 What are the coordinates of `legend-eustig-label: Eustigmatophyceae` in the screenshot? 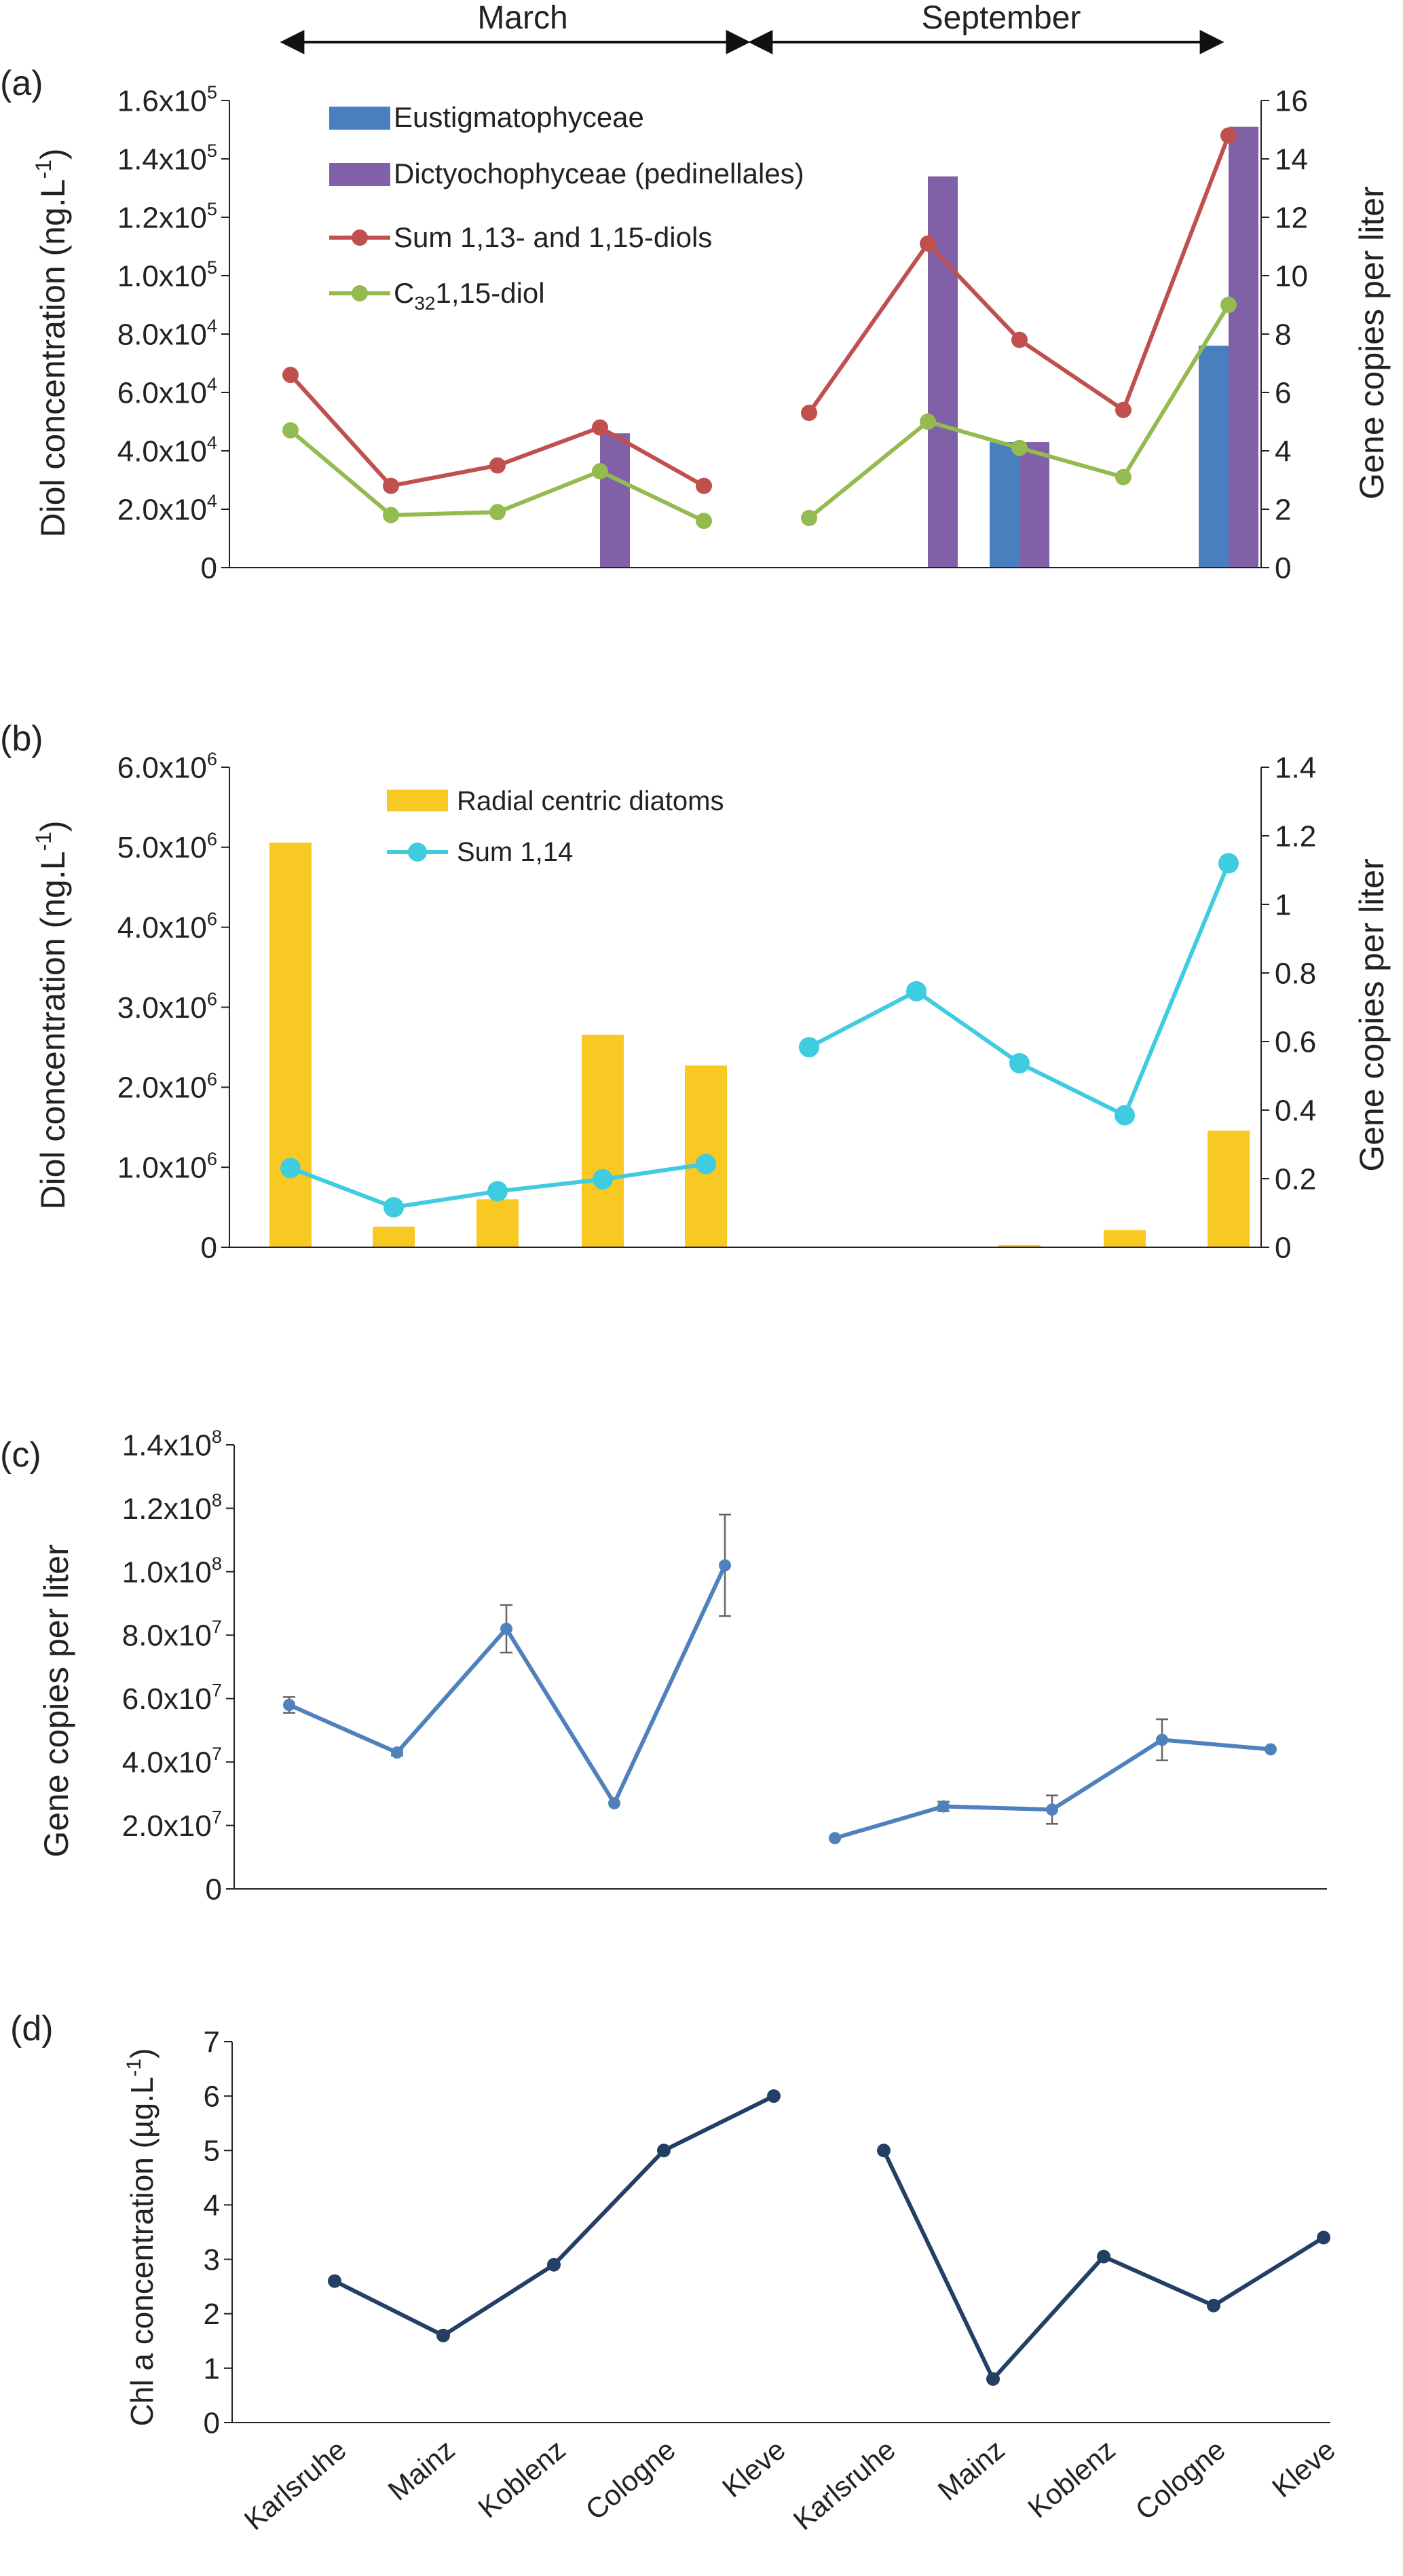 It's located at (519, 117).